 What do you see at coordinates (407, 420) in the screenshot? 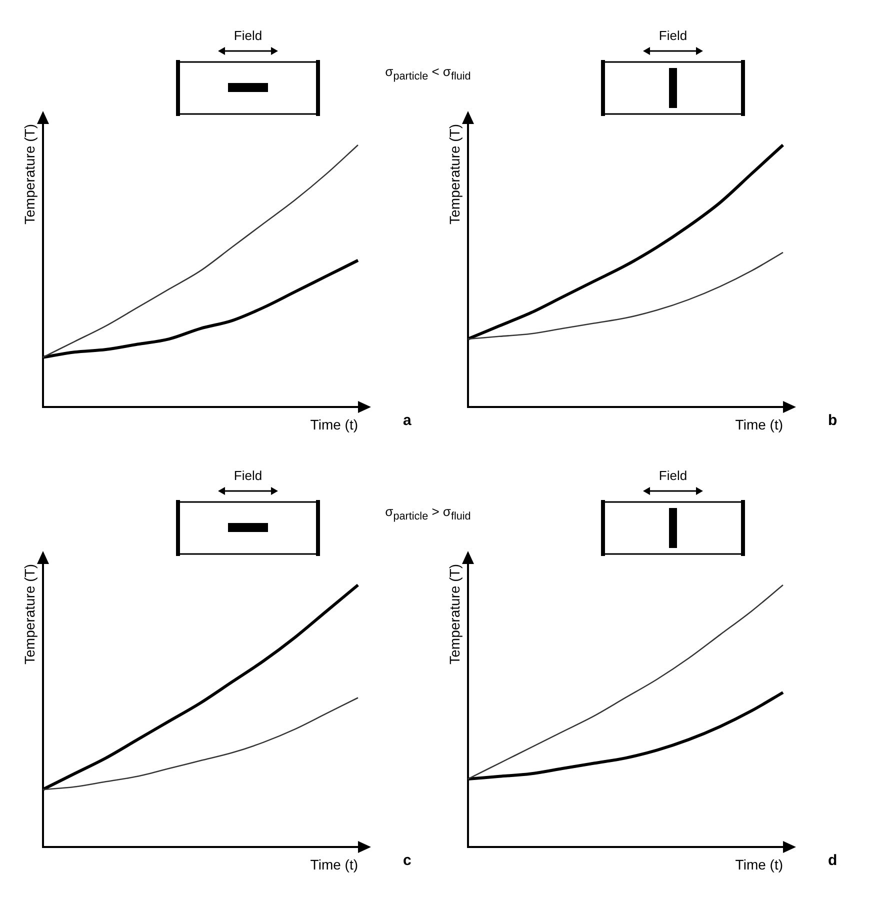
I see `text: a` at bounding box center [407, 420].